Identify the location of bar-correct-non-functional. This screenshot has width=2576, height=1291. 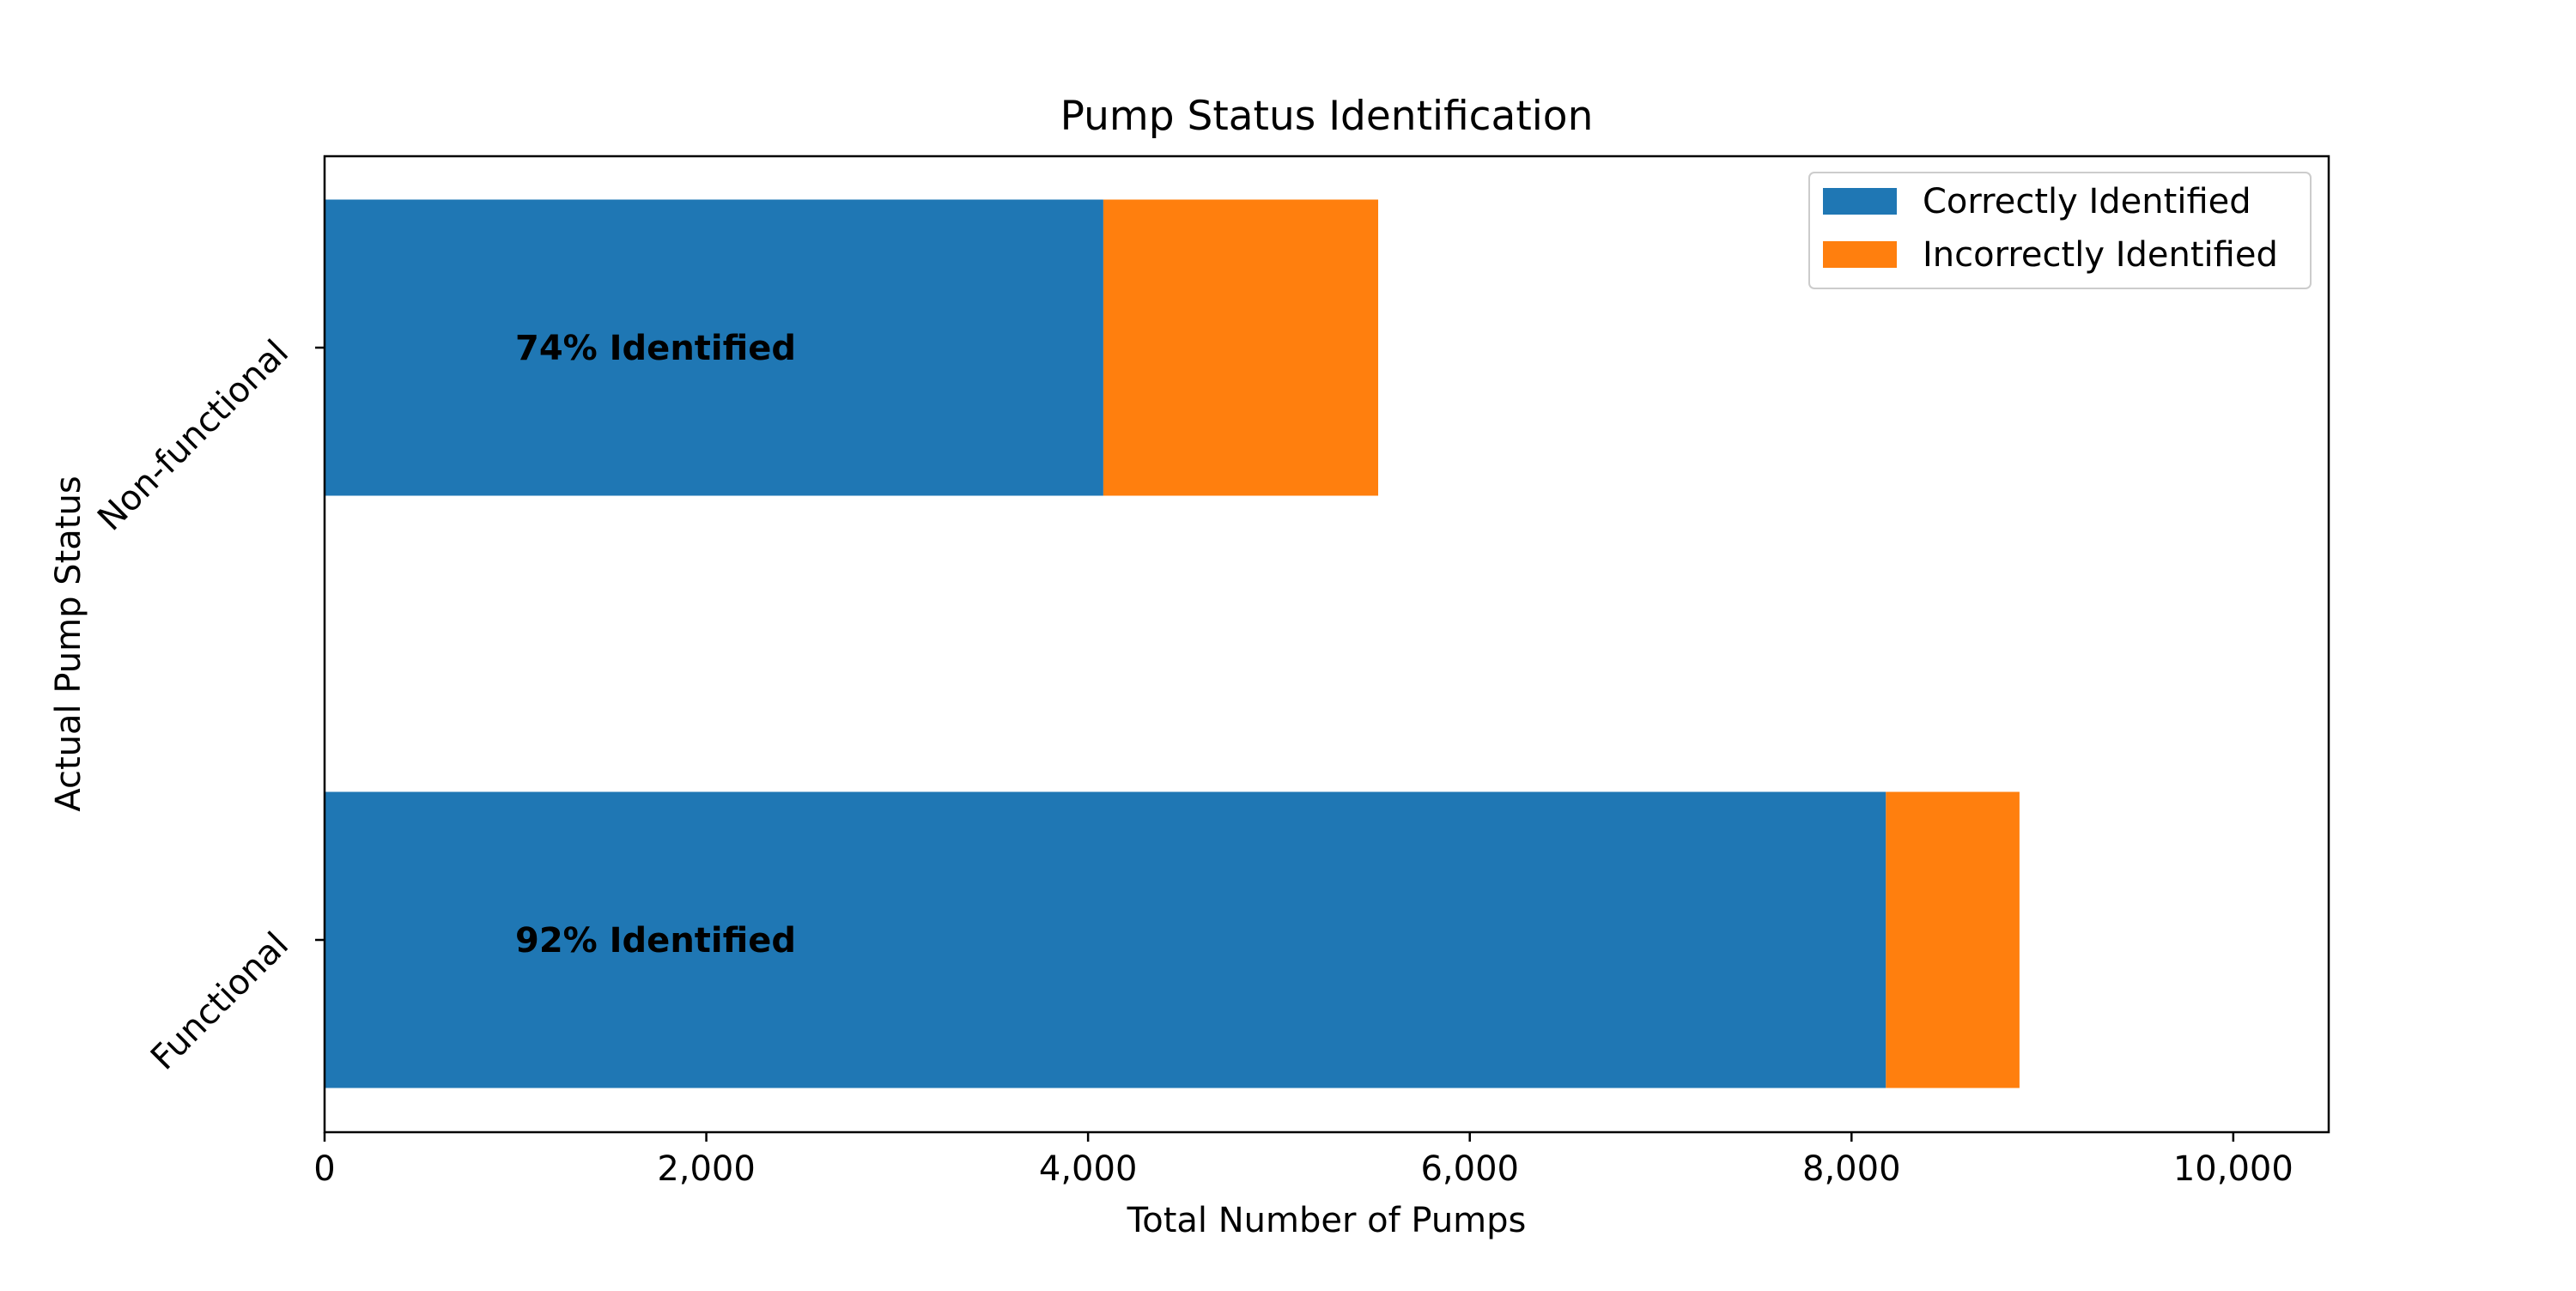
(714, 348).